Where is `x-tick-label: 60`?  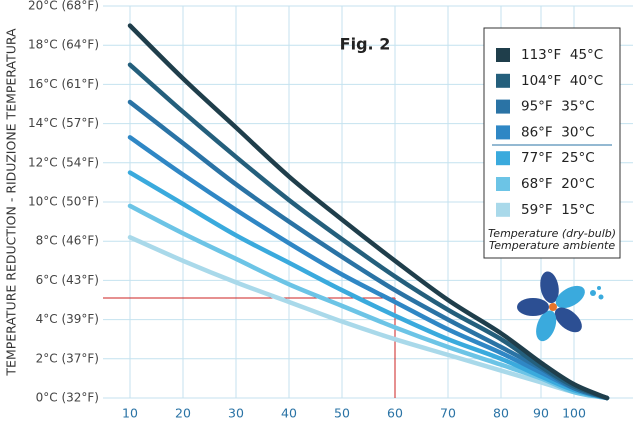 x-tick-label: 60 is located at coordinates (395, 413).